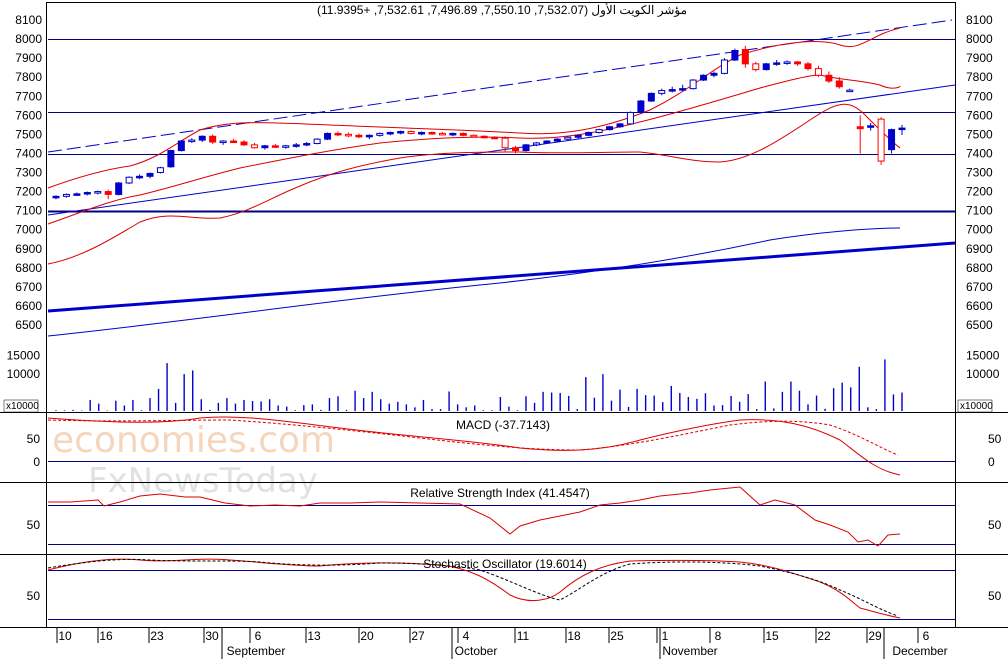  What do you see at coordinates (979, 230) in the screenshot?
I see `price-tick-right: 7000` at bounding box center [979, 230].